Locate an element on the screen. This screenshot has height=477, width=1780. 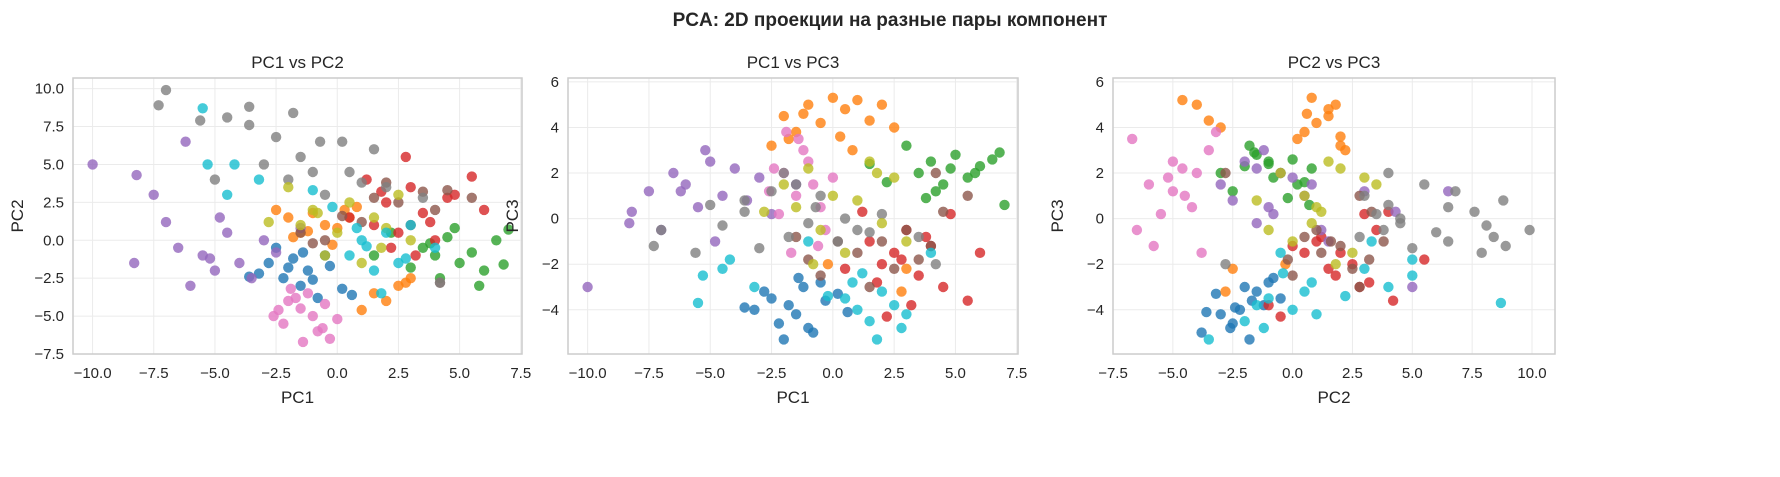
y-tick-label: 10.0 is located at coordinates (49, 89).